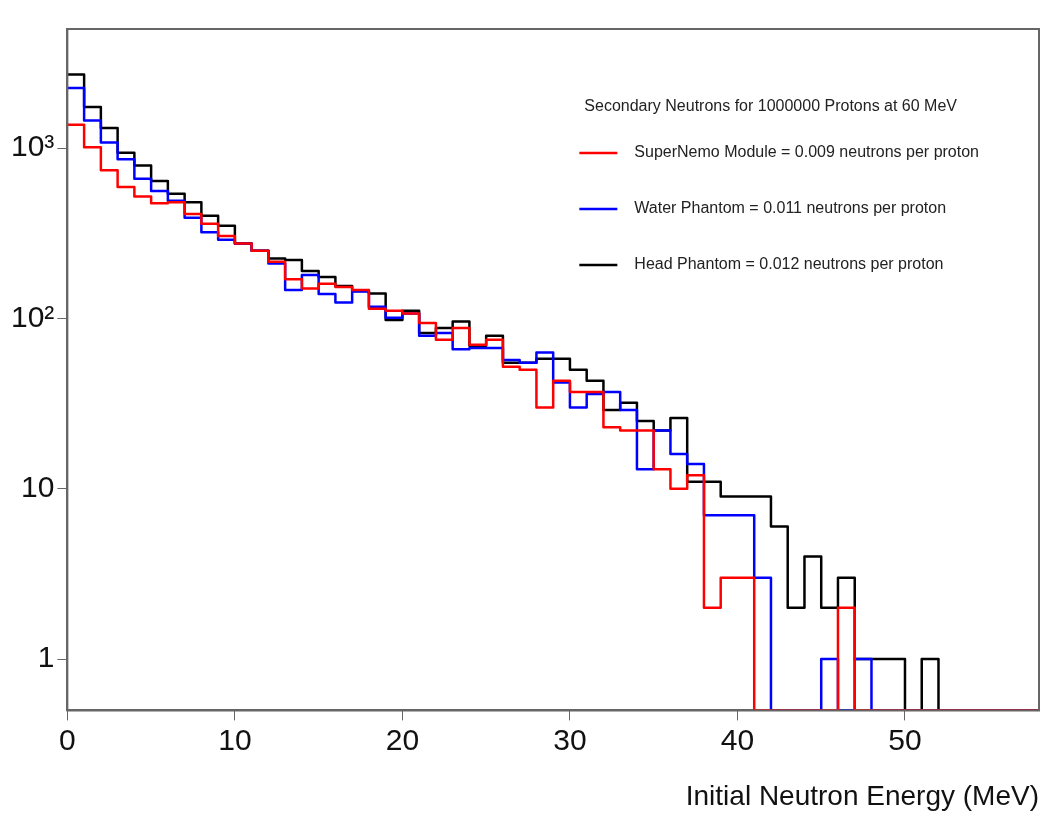 The height and width of the screenshot is (826, 1053). What do you see at coordinates (790, 208) in the screenshot?
I see `legend-label: Water Phantom = 0.011 neutrons per proton` at bounding box center [790, 208].